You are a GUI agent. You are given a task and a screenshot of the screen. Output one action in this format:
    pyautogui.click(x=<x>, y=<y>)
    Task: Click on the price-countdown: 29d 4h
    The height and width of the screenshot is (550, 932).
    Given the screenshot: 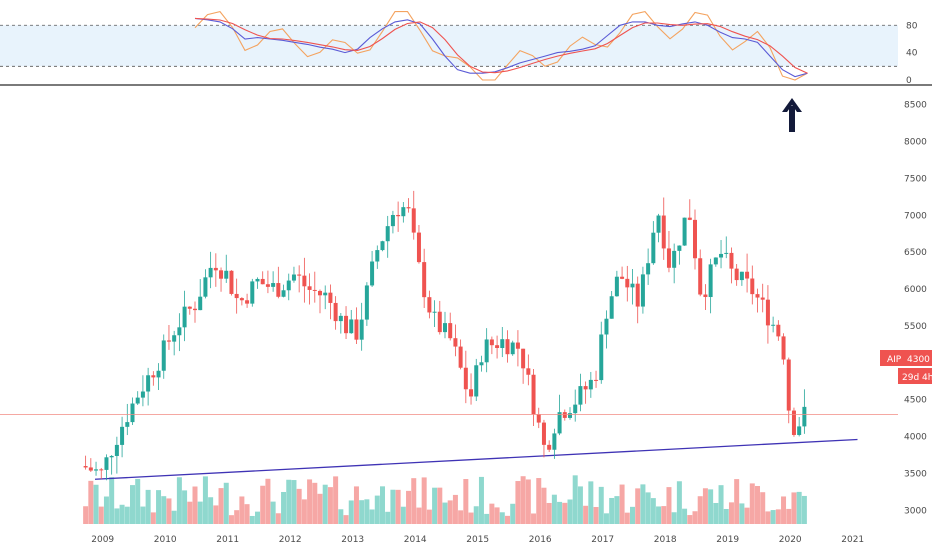 What is the action you would take?
    pyautogui.click(x=917, y=378)
    